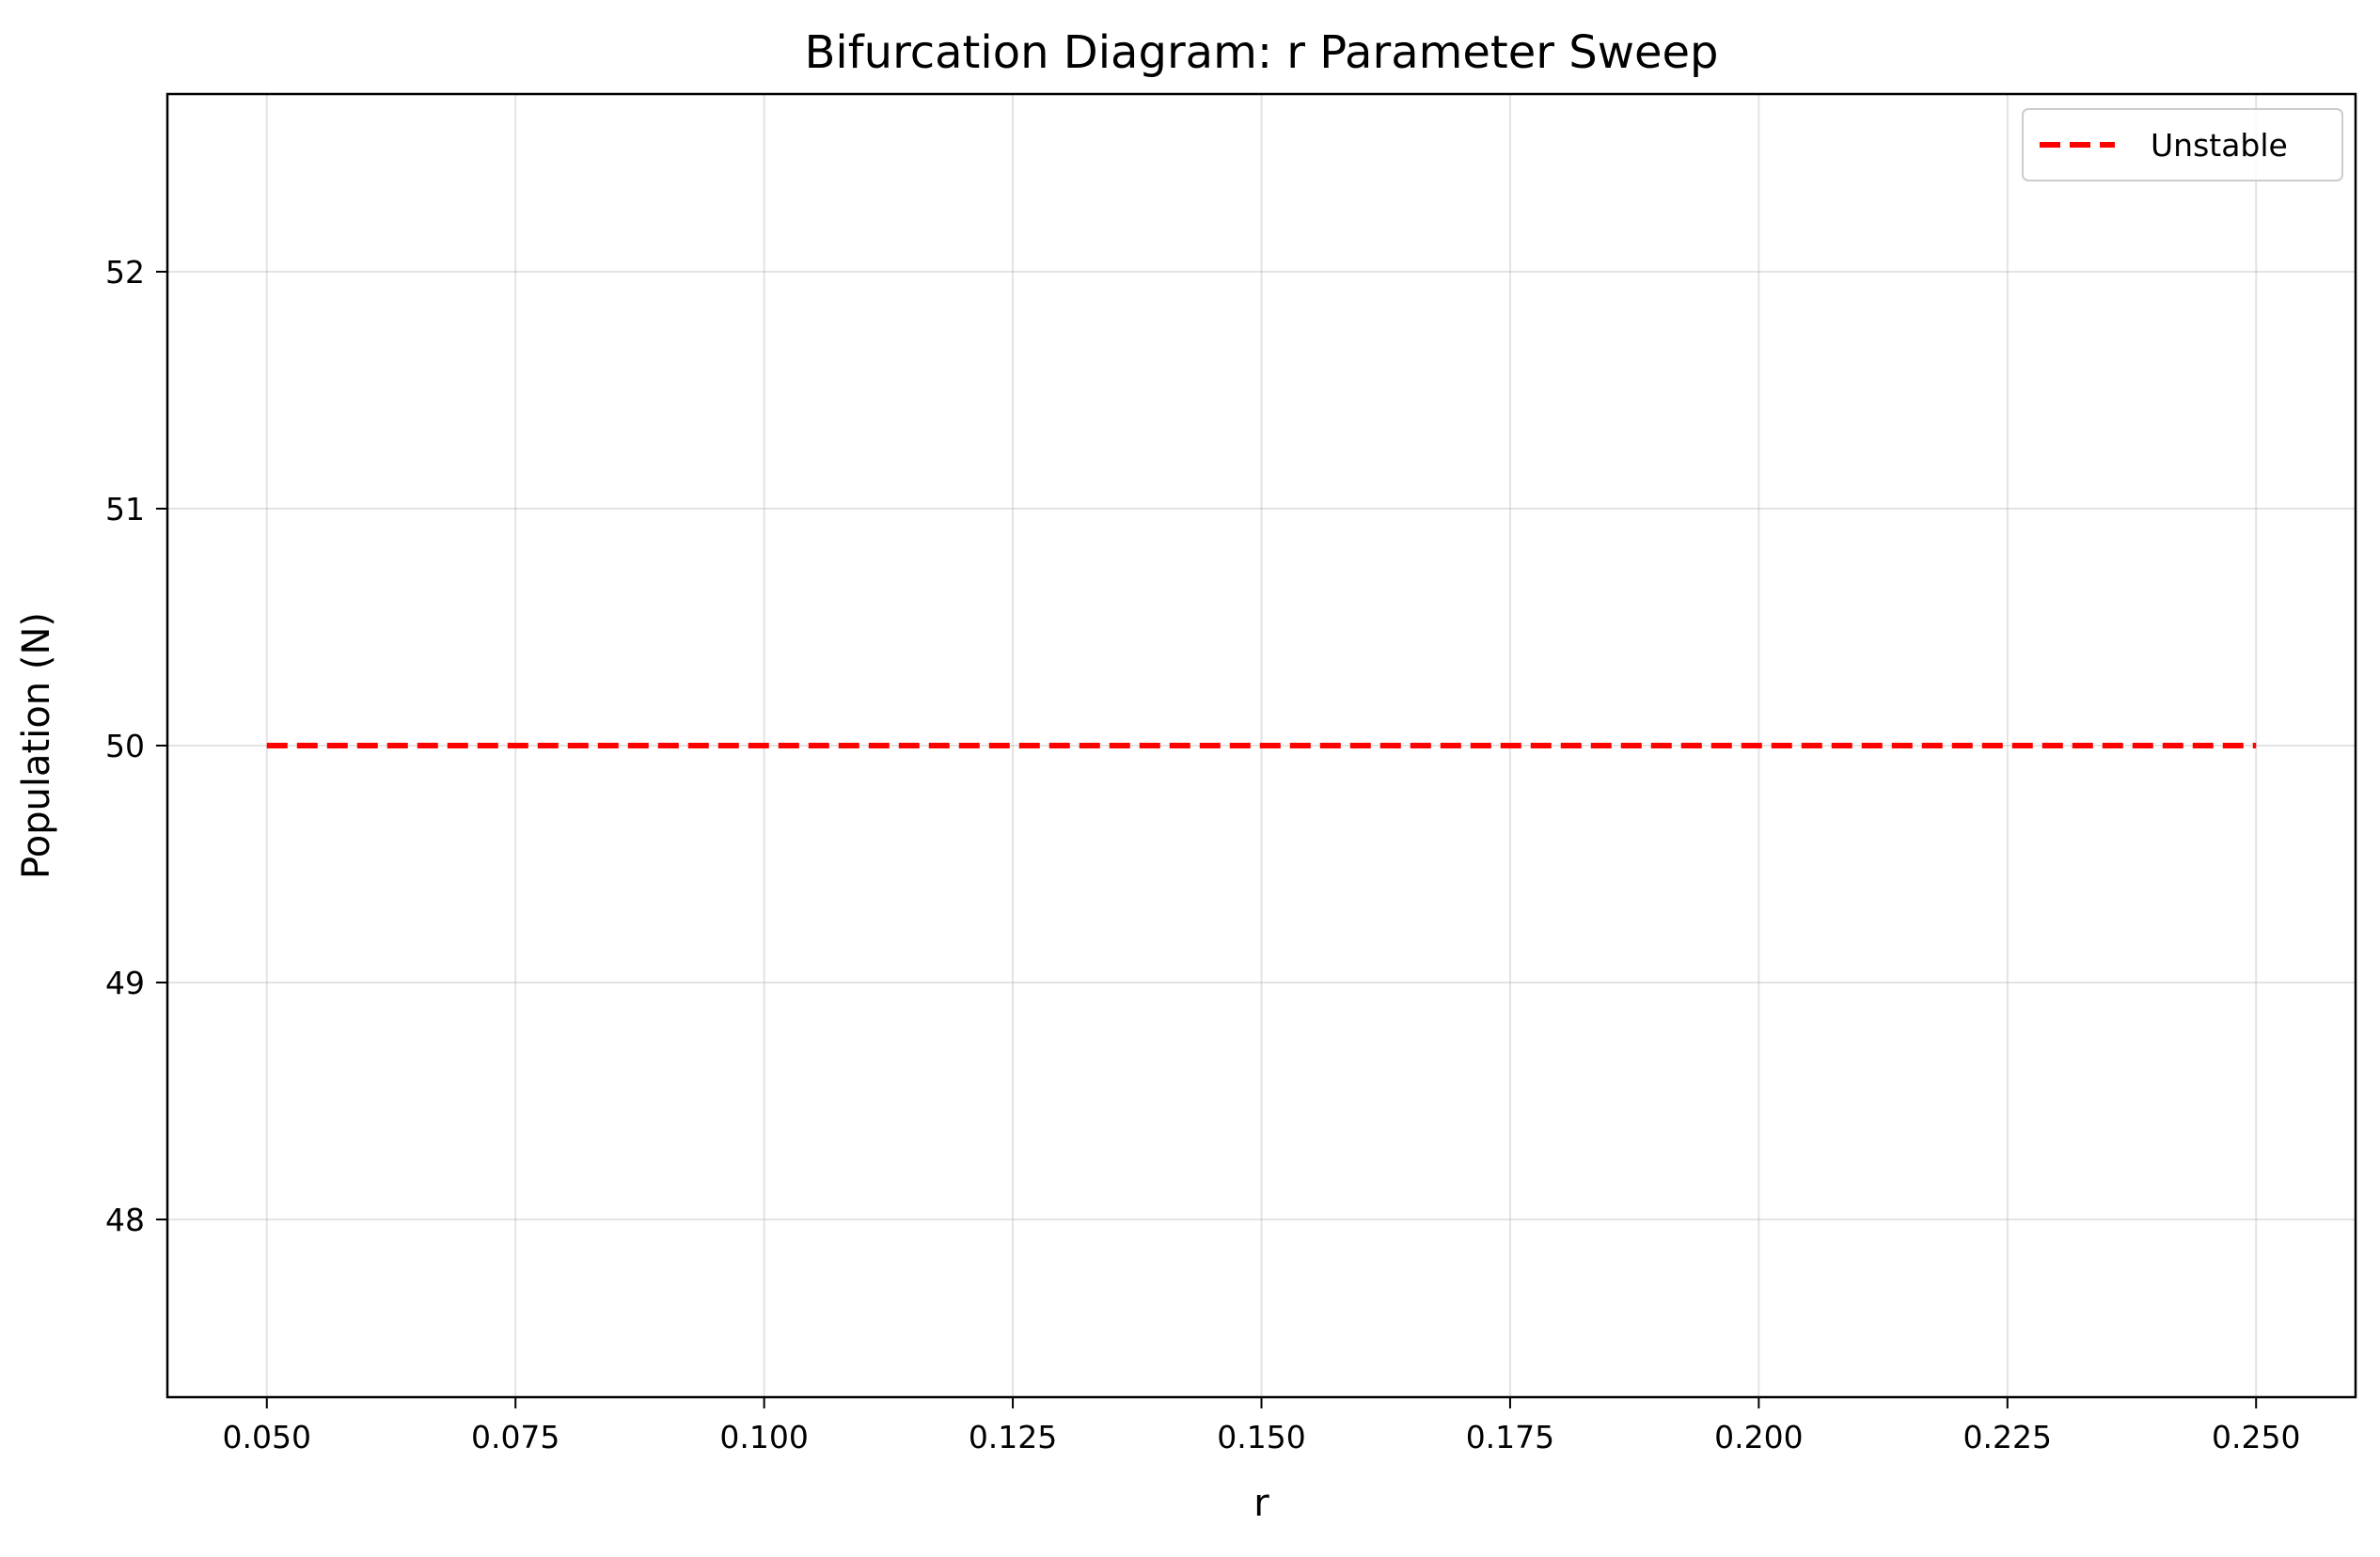  What do you see at coordinates (1261, 52) in the screenshot?
I see `chart-title: Bifurcation Diagram: r Parameter Sweep` at bounding box center [1261, 52].